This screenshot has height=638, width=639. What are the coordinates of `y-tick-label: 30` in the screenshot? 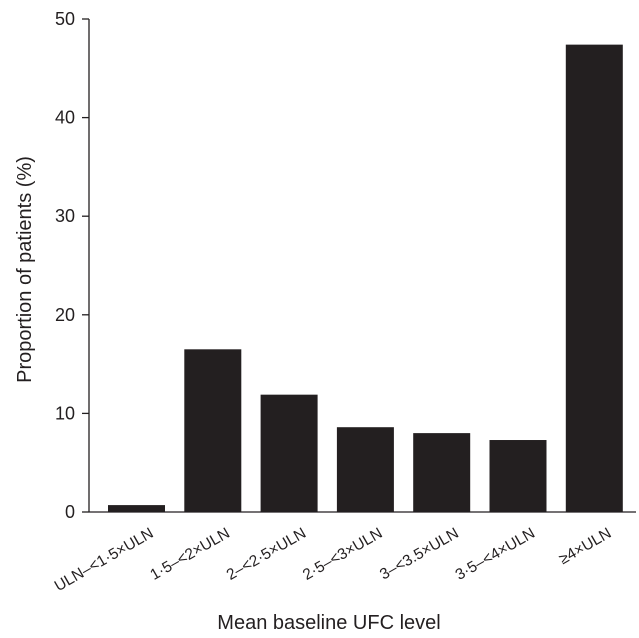 It's located at (65, 216).